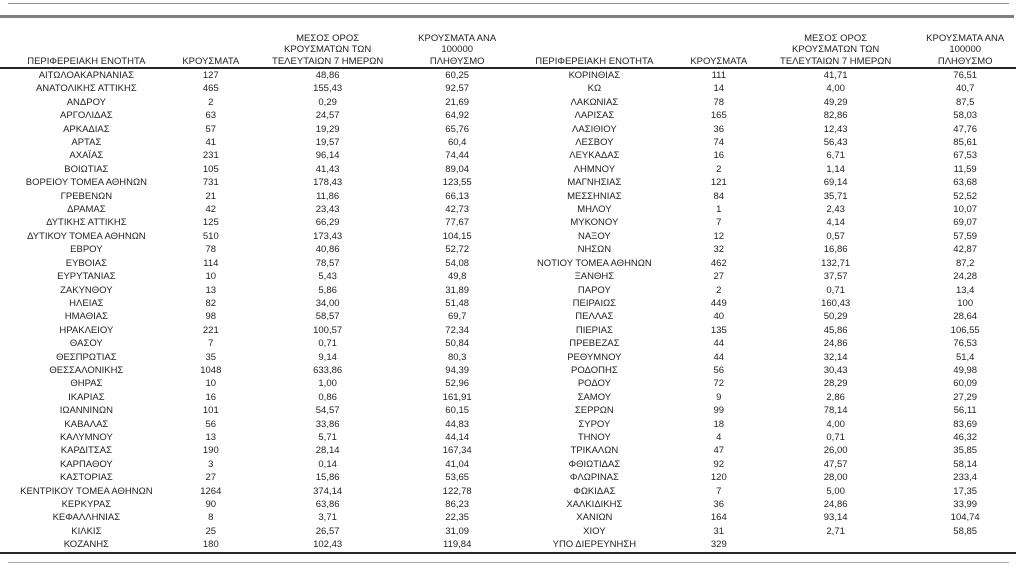  I want to click on cases-cell: 9, so click(719, 397).